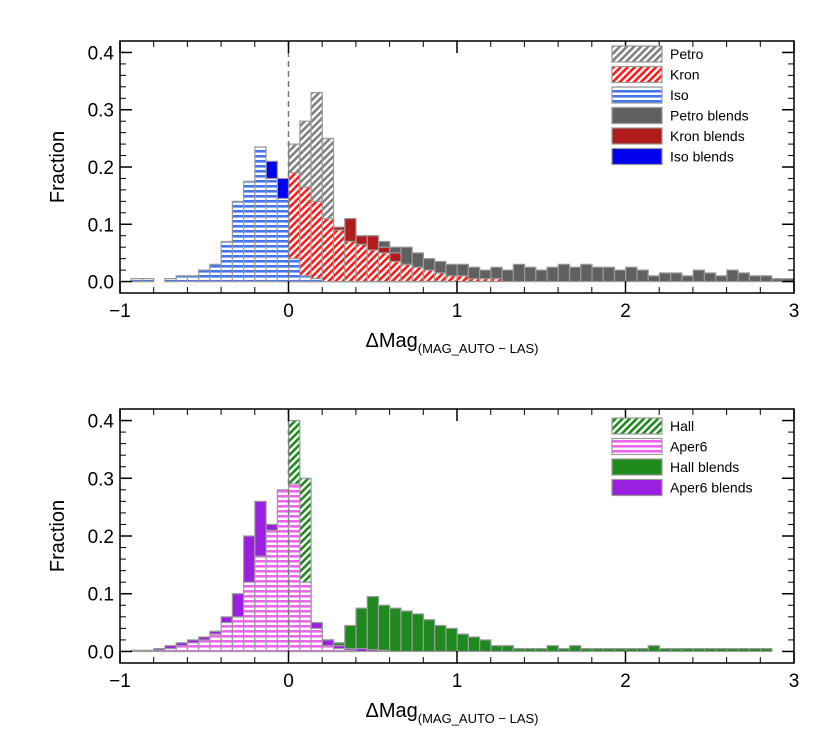 The image size is (830, 738). I want to click on series-hall-blends, so click(536, 624).